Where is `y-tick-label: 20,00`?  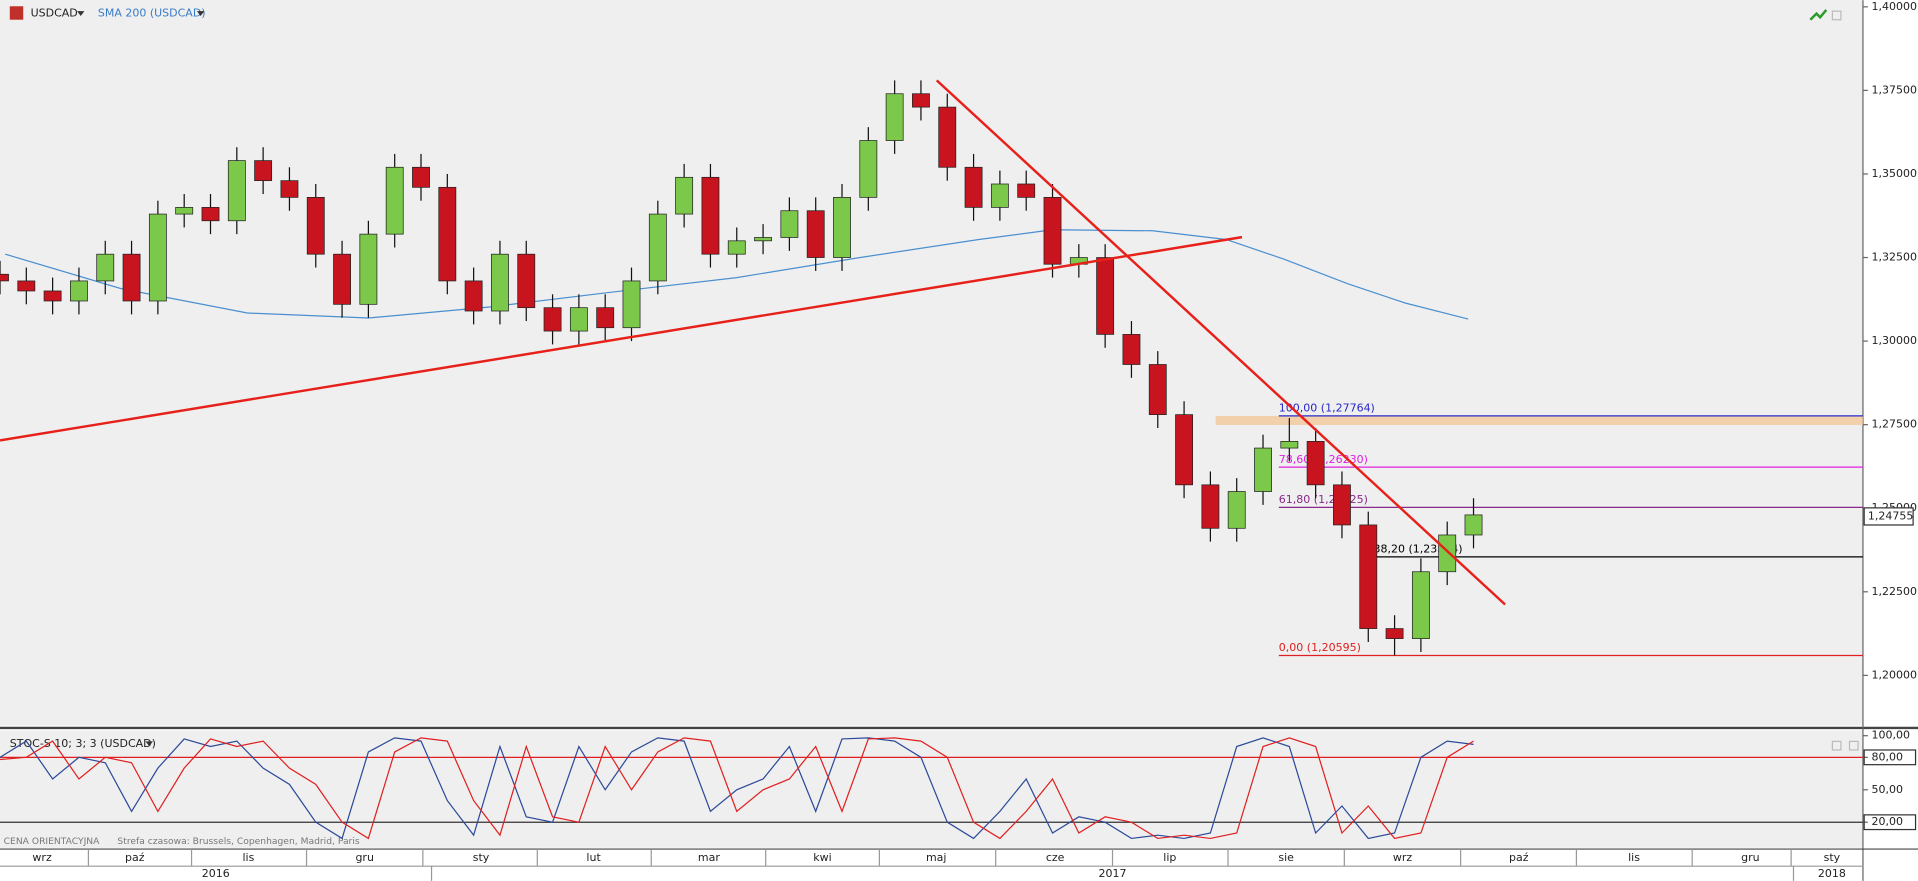 y-tick-label: 20,00 is located at coordinates (1888, 821).